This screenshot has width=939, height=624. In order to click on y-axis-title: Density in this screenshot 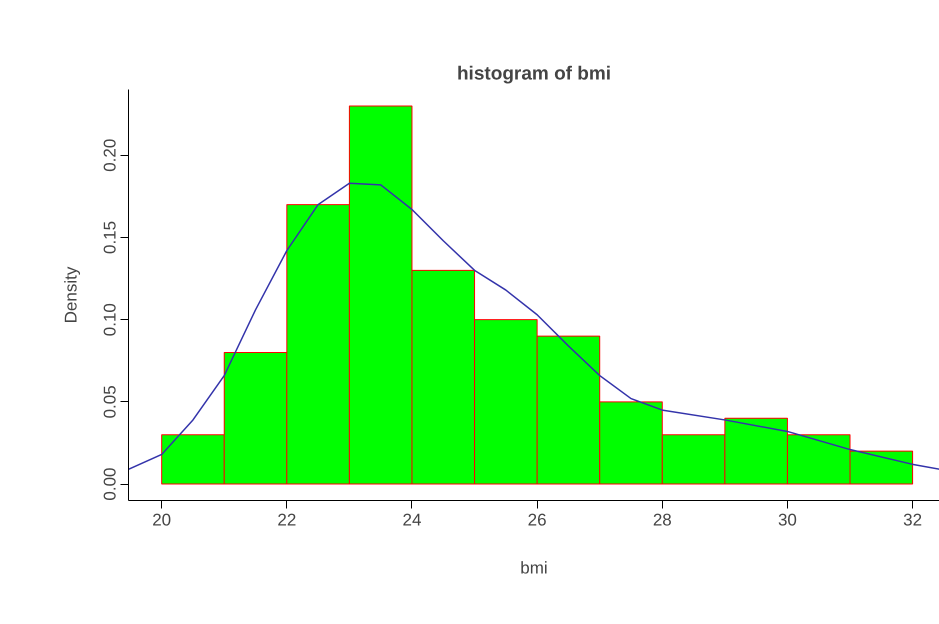, I will do `click(71, 295)`.